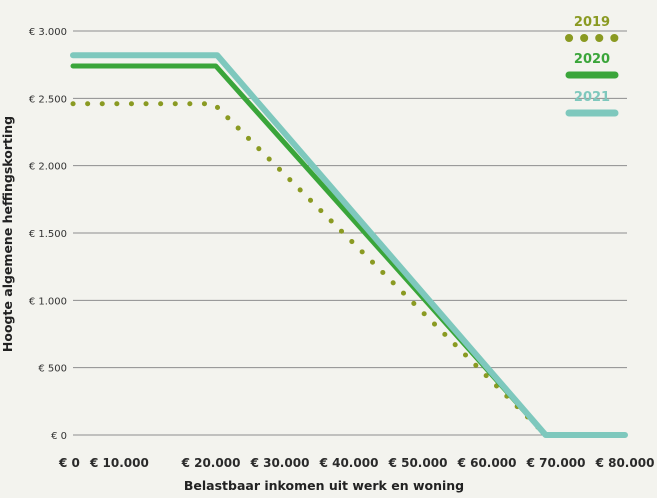  Describe the element at coordinates (487, 463) in the screenshot. I see `x-tick-label: € 60.000` at that location.